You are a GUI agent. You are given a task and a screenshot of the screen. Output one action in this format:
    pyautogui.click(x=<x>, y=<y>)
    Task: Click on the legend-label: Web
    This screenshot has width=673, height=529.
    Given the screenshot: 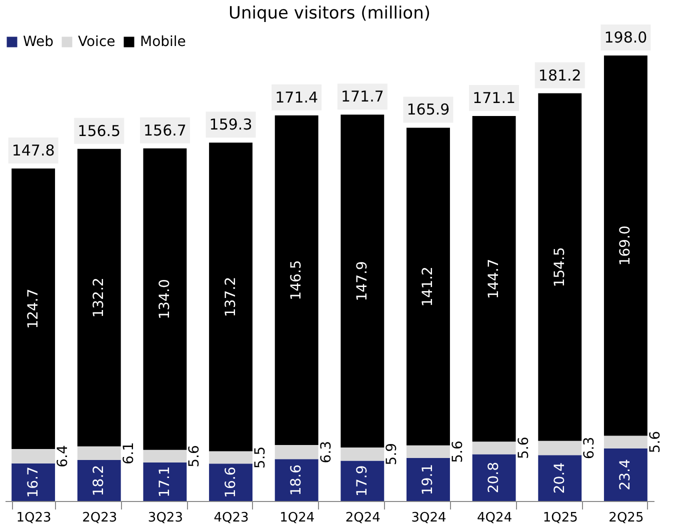 What is the action you would take?
    pyautogui.click(x=38, y=42)
    